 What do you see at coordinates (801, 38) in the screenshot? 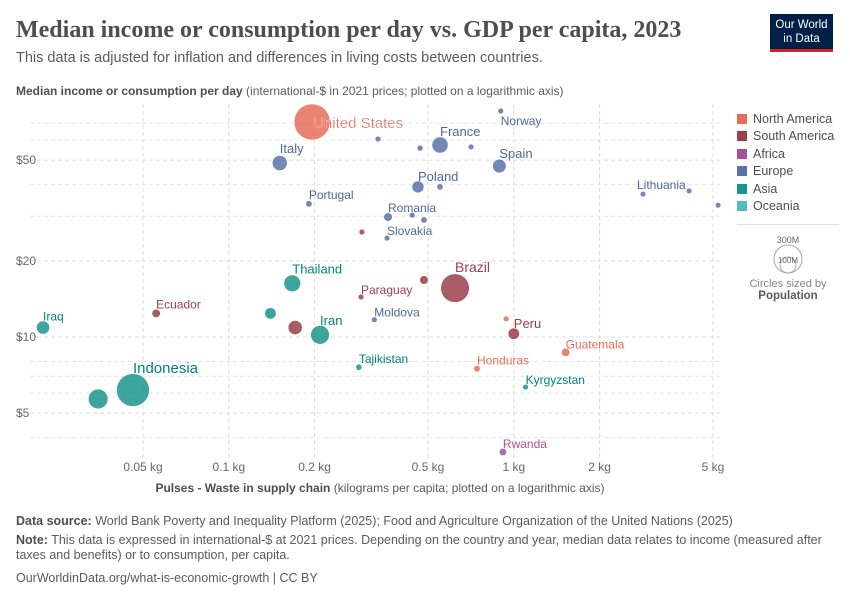
I see `logo-line-2: in Data` at bounding box center [801, 38].